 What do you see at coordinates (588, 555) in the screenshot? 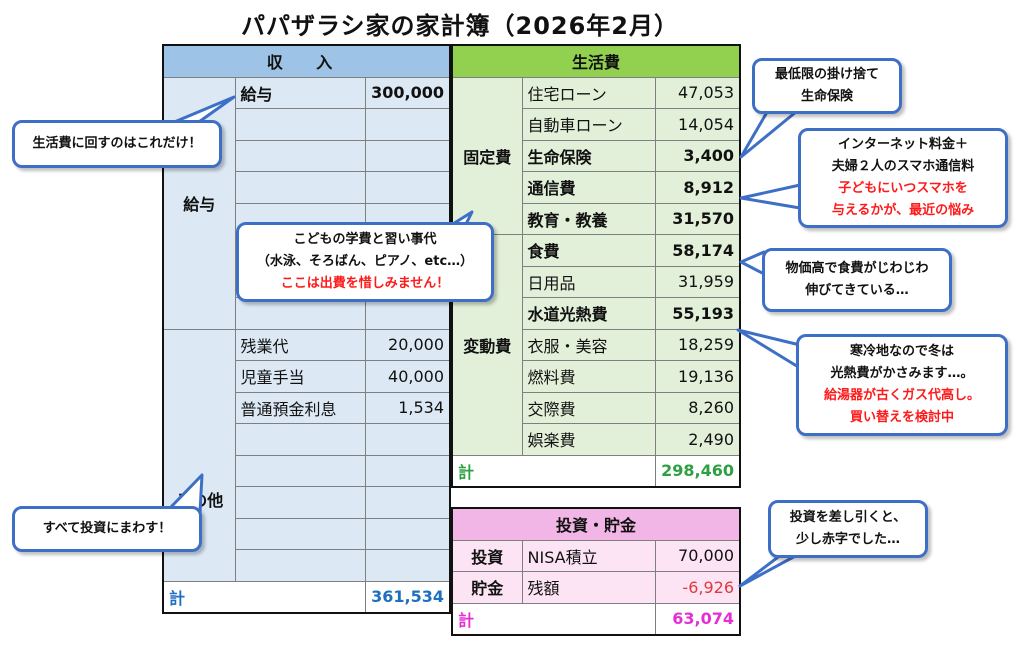
I see `investment-item-label: NISA積立` at bounding box center [588, 555].